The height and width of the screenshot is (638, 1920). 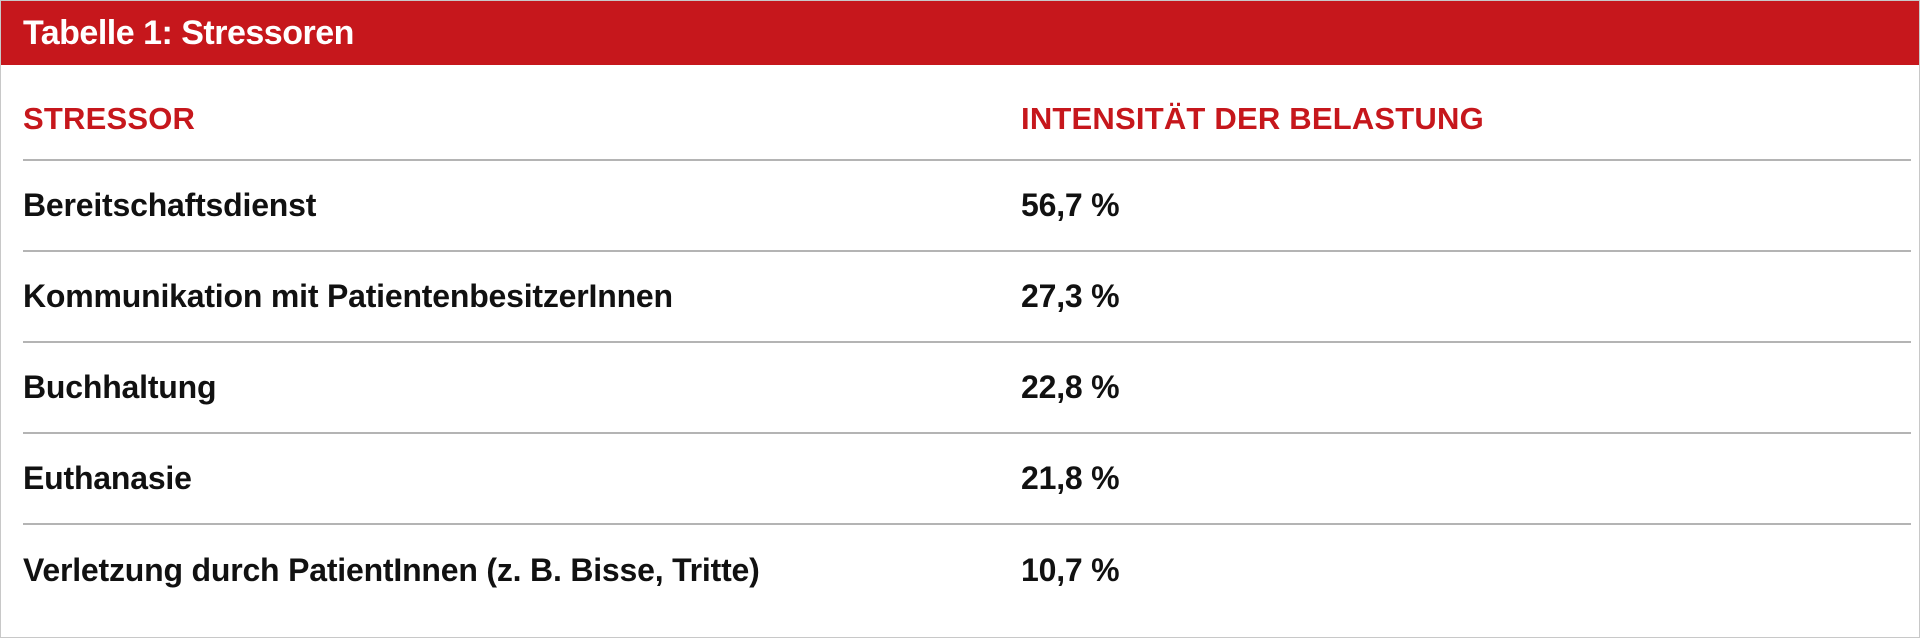 I want to click on table-row: Euthanasie 21,8 %, so click(x=967, y=479).